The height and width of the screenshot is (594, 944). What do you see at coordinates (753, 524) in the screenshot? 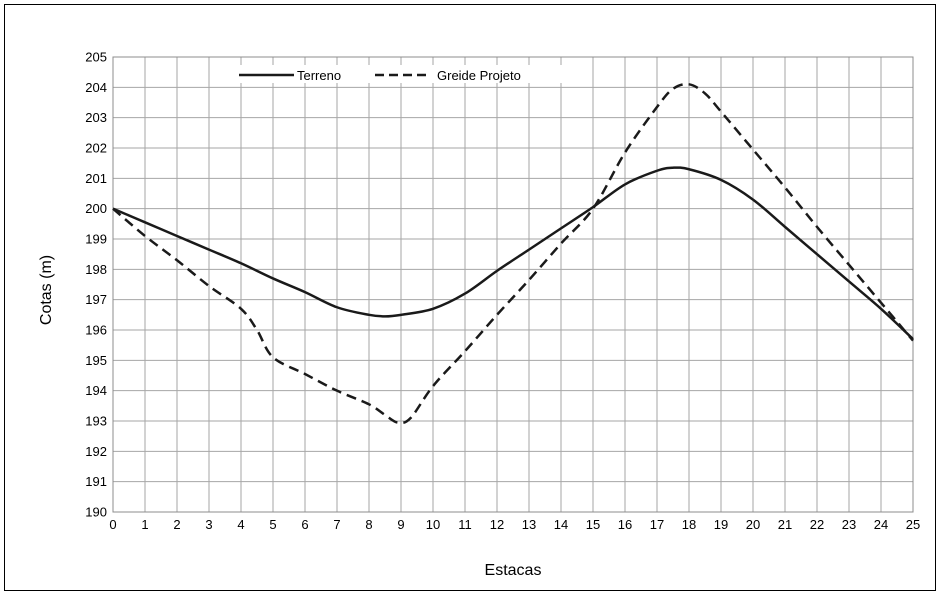
I see `x-tick-label: 20` at bounding box center [753, 524].